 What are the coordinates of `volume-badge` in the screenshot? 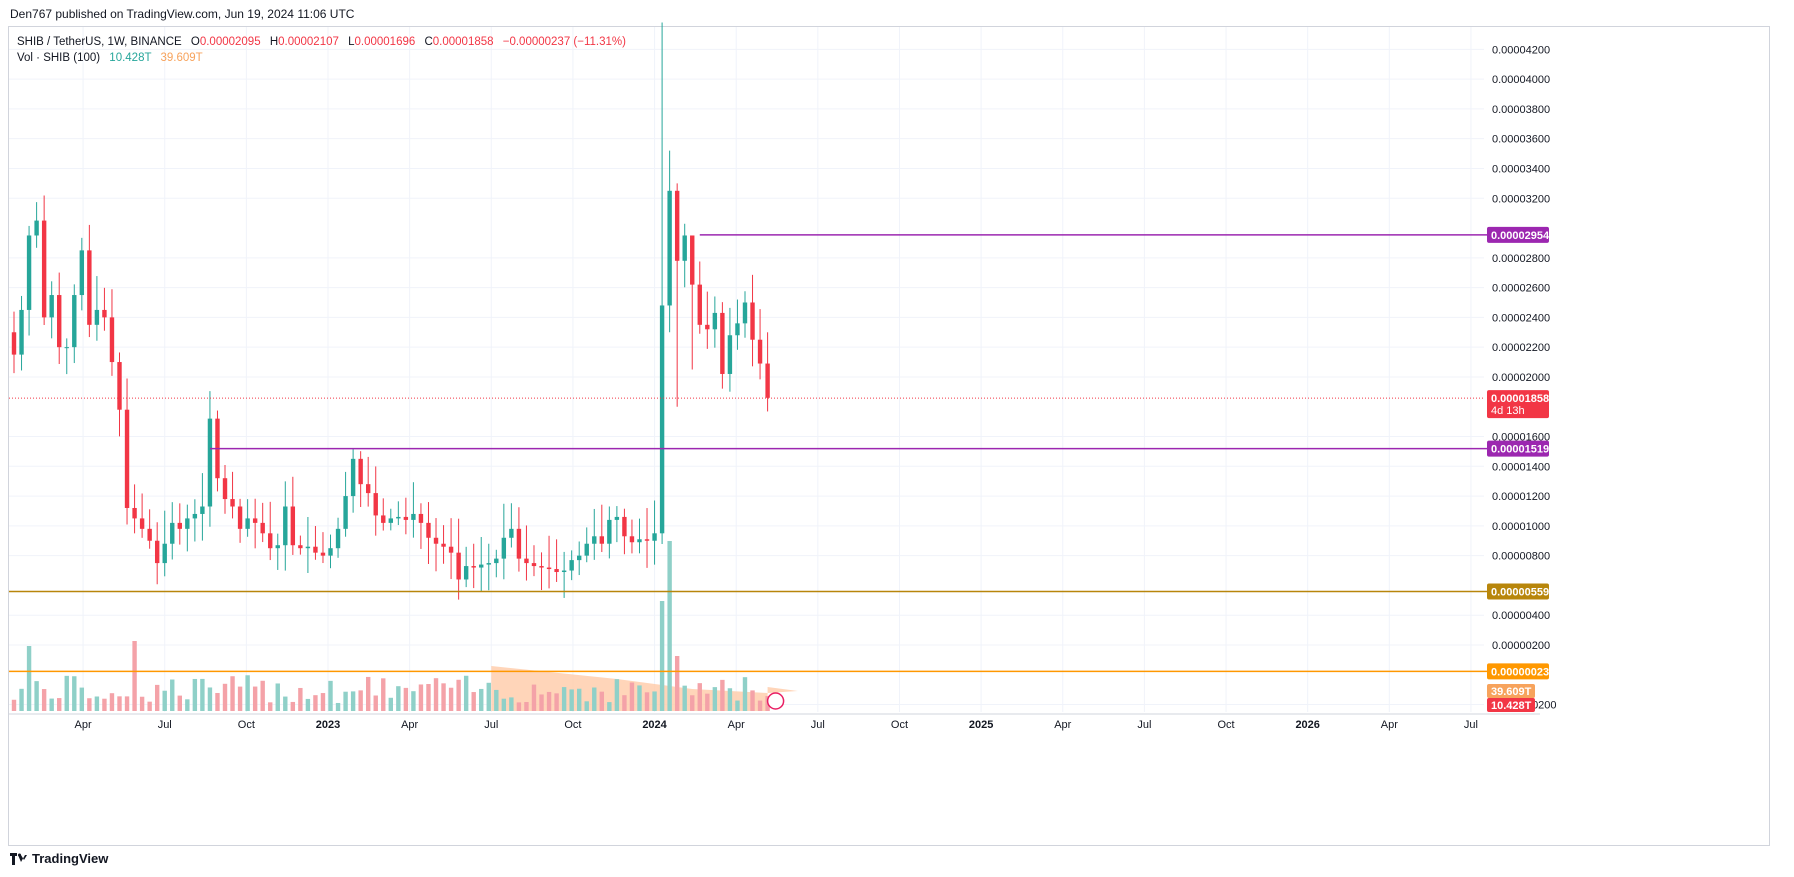 It's located at (1511, 691).